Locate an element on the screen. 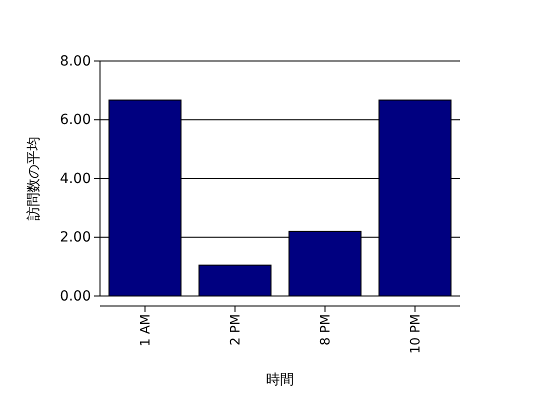 The width and height of the screenshot is (548, 398). y-tick-label: 0.00 is located at coordinates (75, 296).